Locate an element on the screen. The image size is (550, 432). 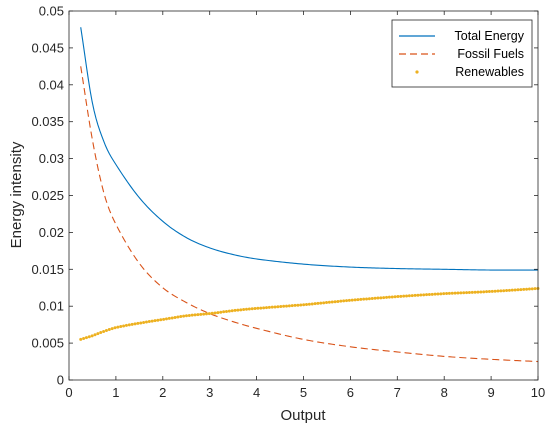
y-tick-label: 0.025 is located at coordinates (47, 195).